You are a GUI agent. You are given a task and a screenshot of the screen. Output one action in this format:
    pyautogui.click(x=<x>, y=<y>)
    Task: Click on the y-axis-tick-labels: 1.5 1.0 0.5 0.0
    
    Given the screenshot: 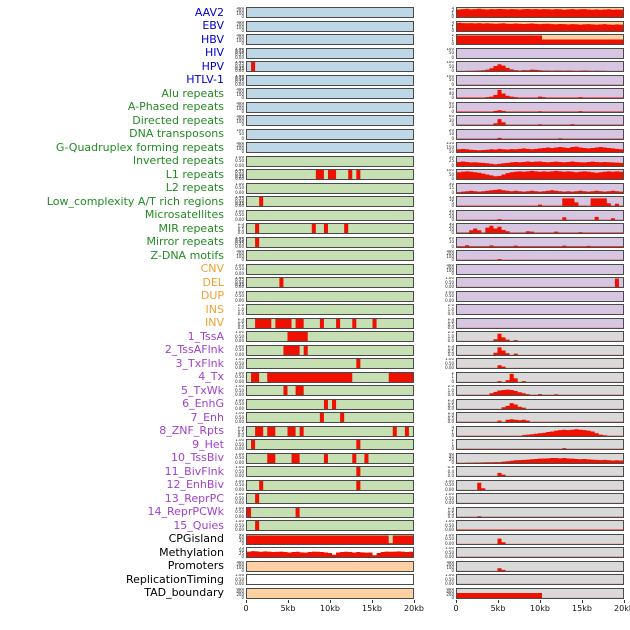 What is the action you would take?
    pyautogui.click(x=240, y=431)
    